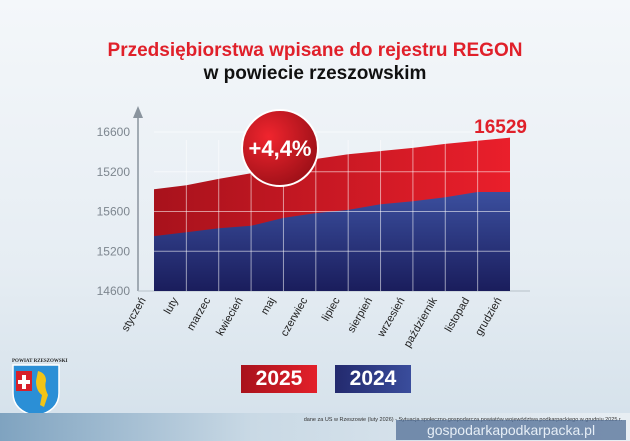  I want to click on y-tick-label: 15600, so click(114, 212).